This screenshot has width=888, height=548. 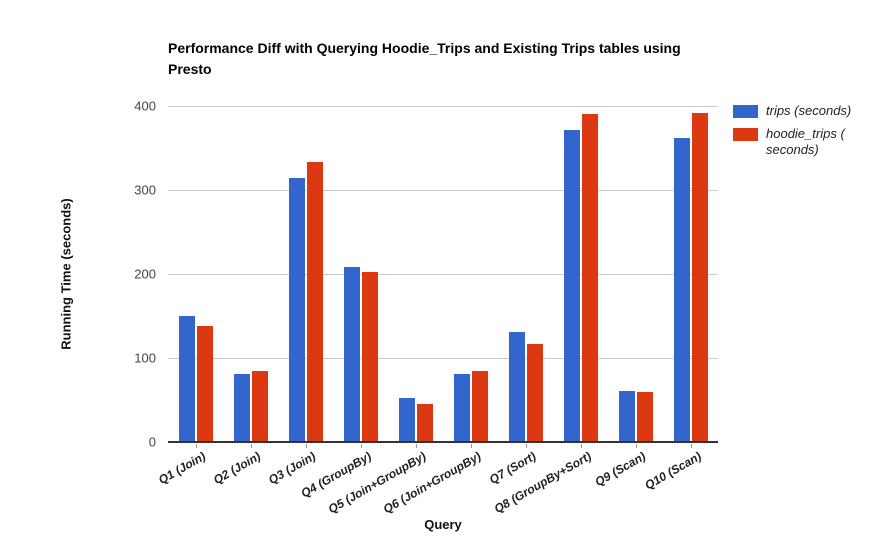 What do you see at coordinates (145, 190) in the screenshot?
I see `y-tick-label-300: 300` at bounding box center [145, 190].